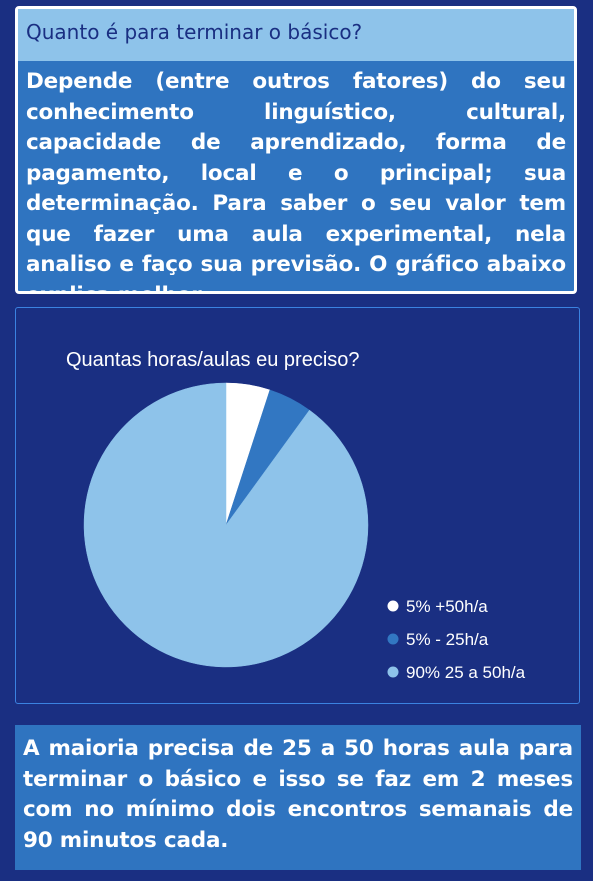 This screenshot has width=593, height=881. I want to click on chart-title: Quantas horas/aulas eu preciso?, so click(213, 360).